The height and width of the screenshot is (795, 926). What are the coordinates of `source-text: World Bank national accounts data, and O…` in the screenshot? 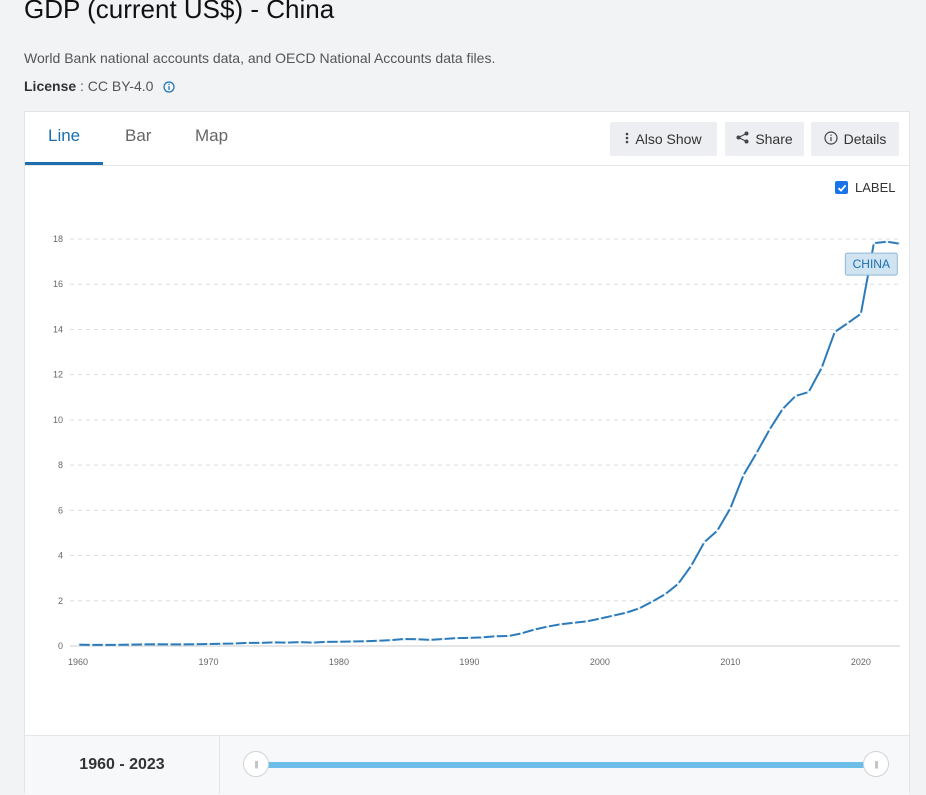 It's located at (260, 58).